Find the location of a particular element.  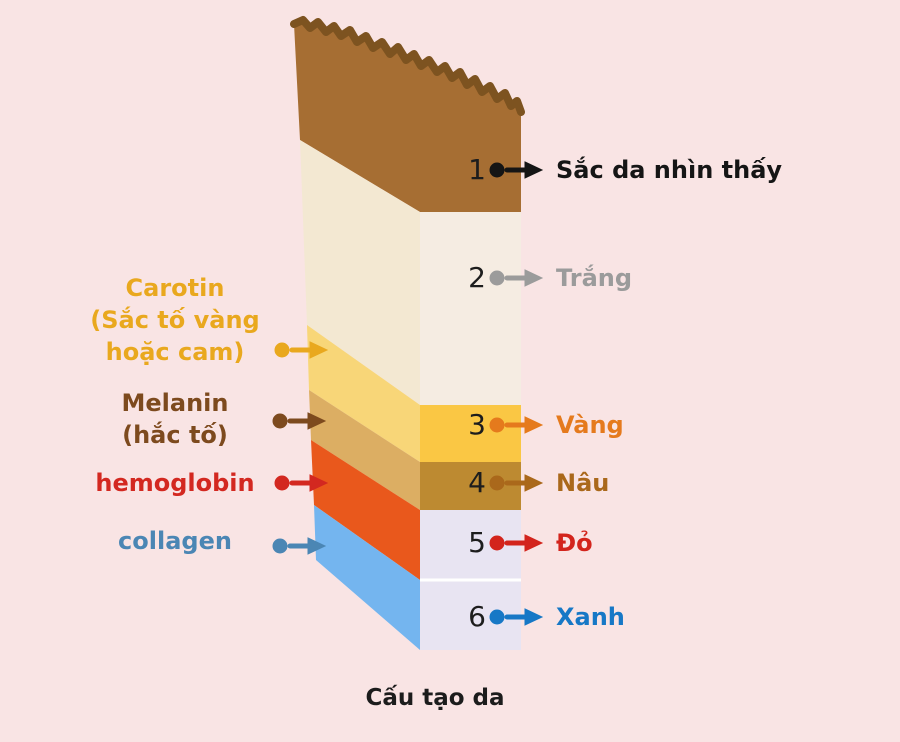

layer-cream-side is located at coordinates (360, 272).